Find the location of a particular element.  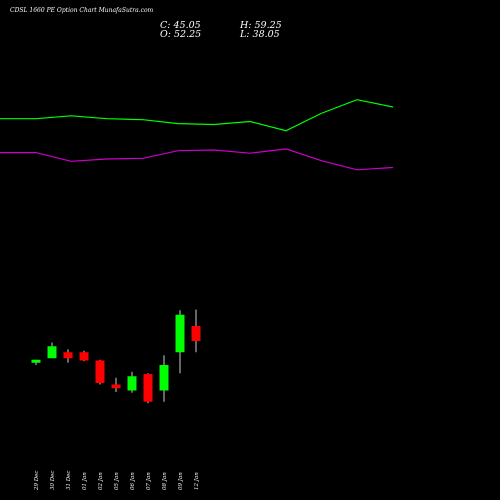

open-value: O: 52.25 is located at coordinates (181, 34).